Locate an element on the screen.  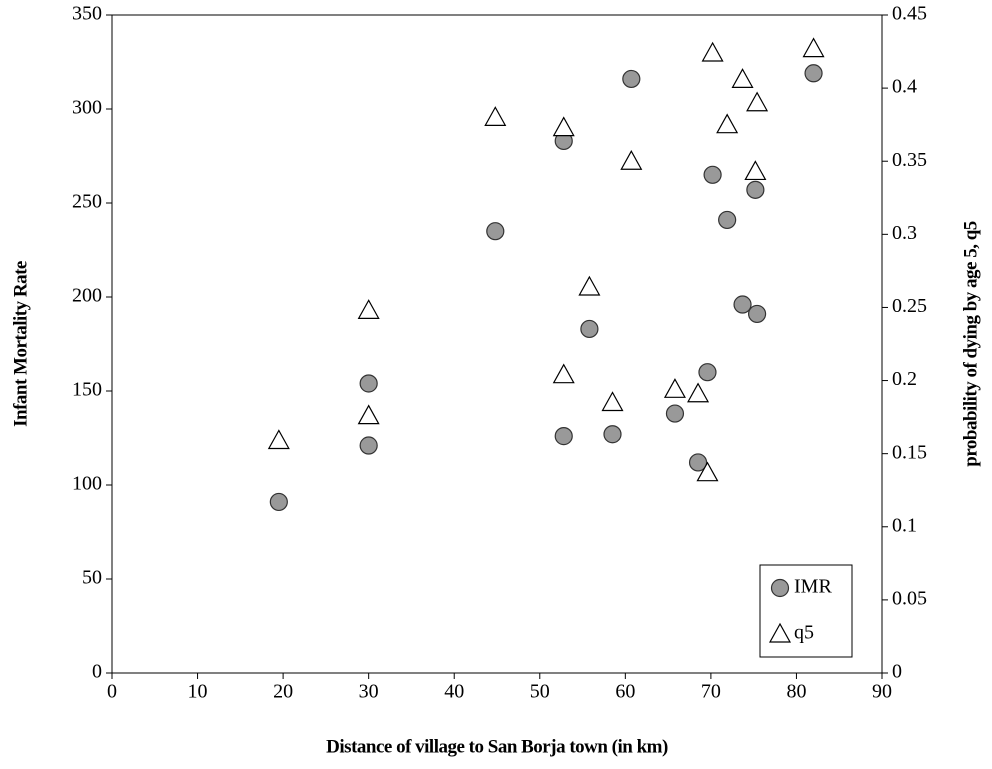
y2-tick-label: 0.2 is located at coordinates (904, 379).